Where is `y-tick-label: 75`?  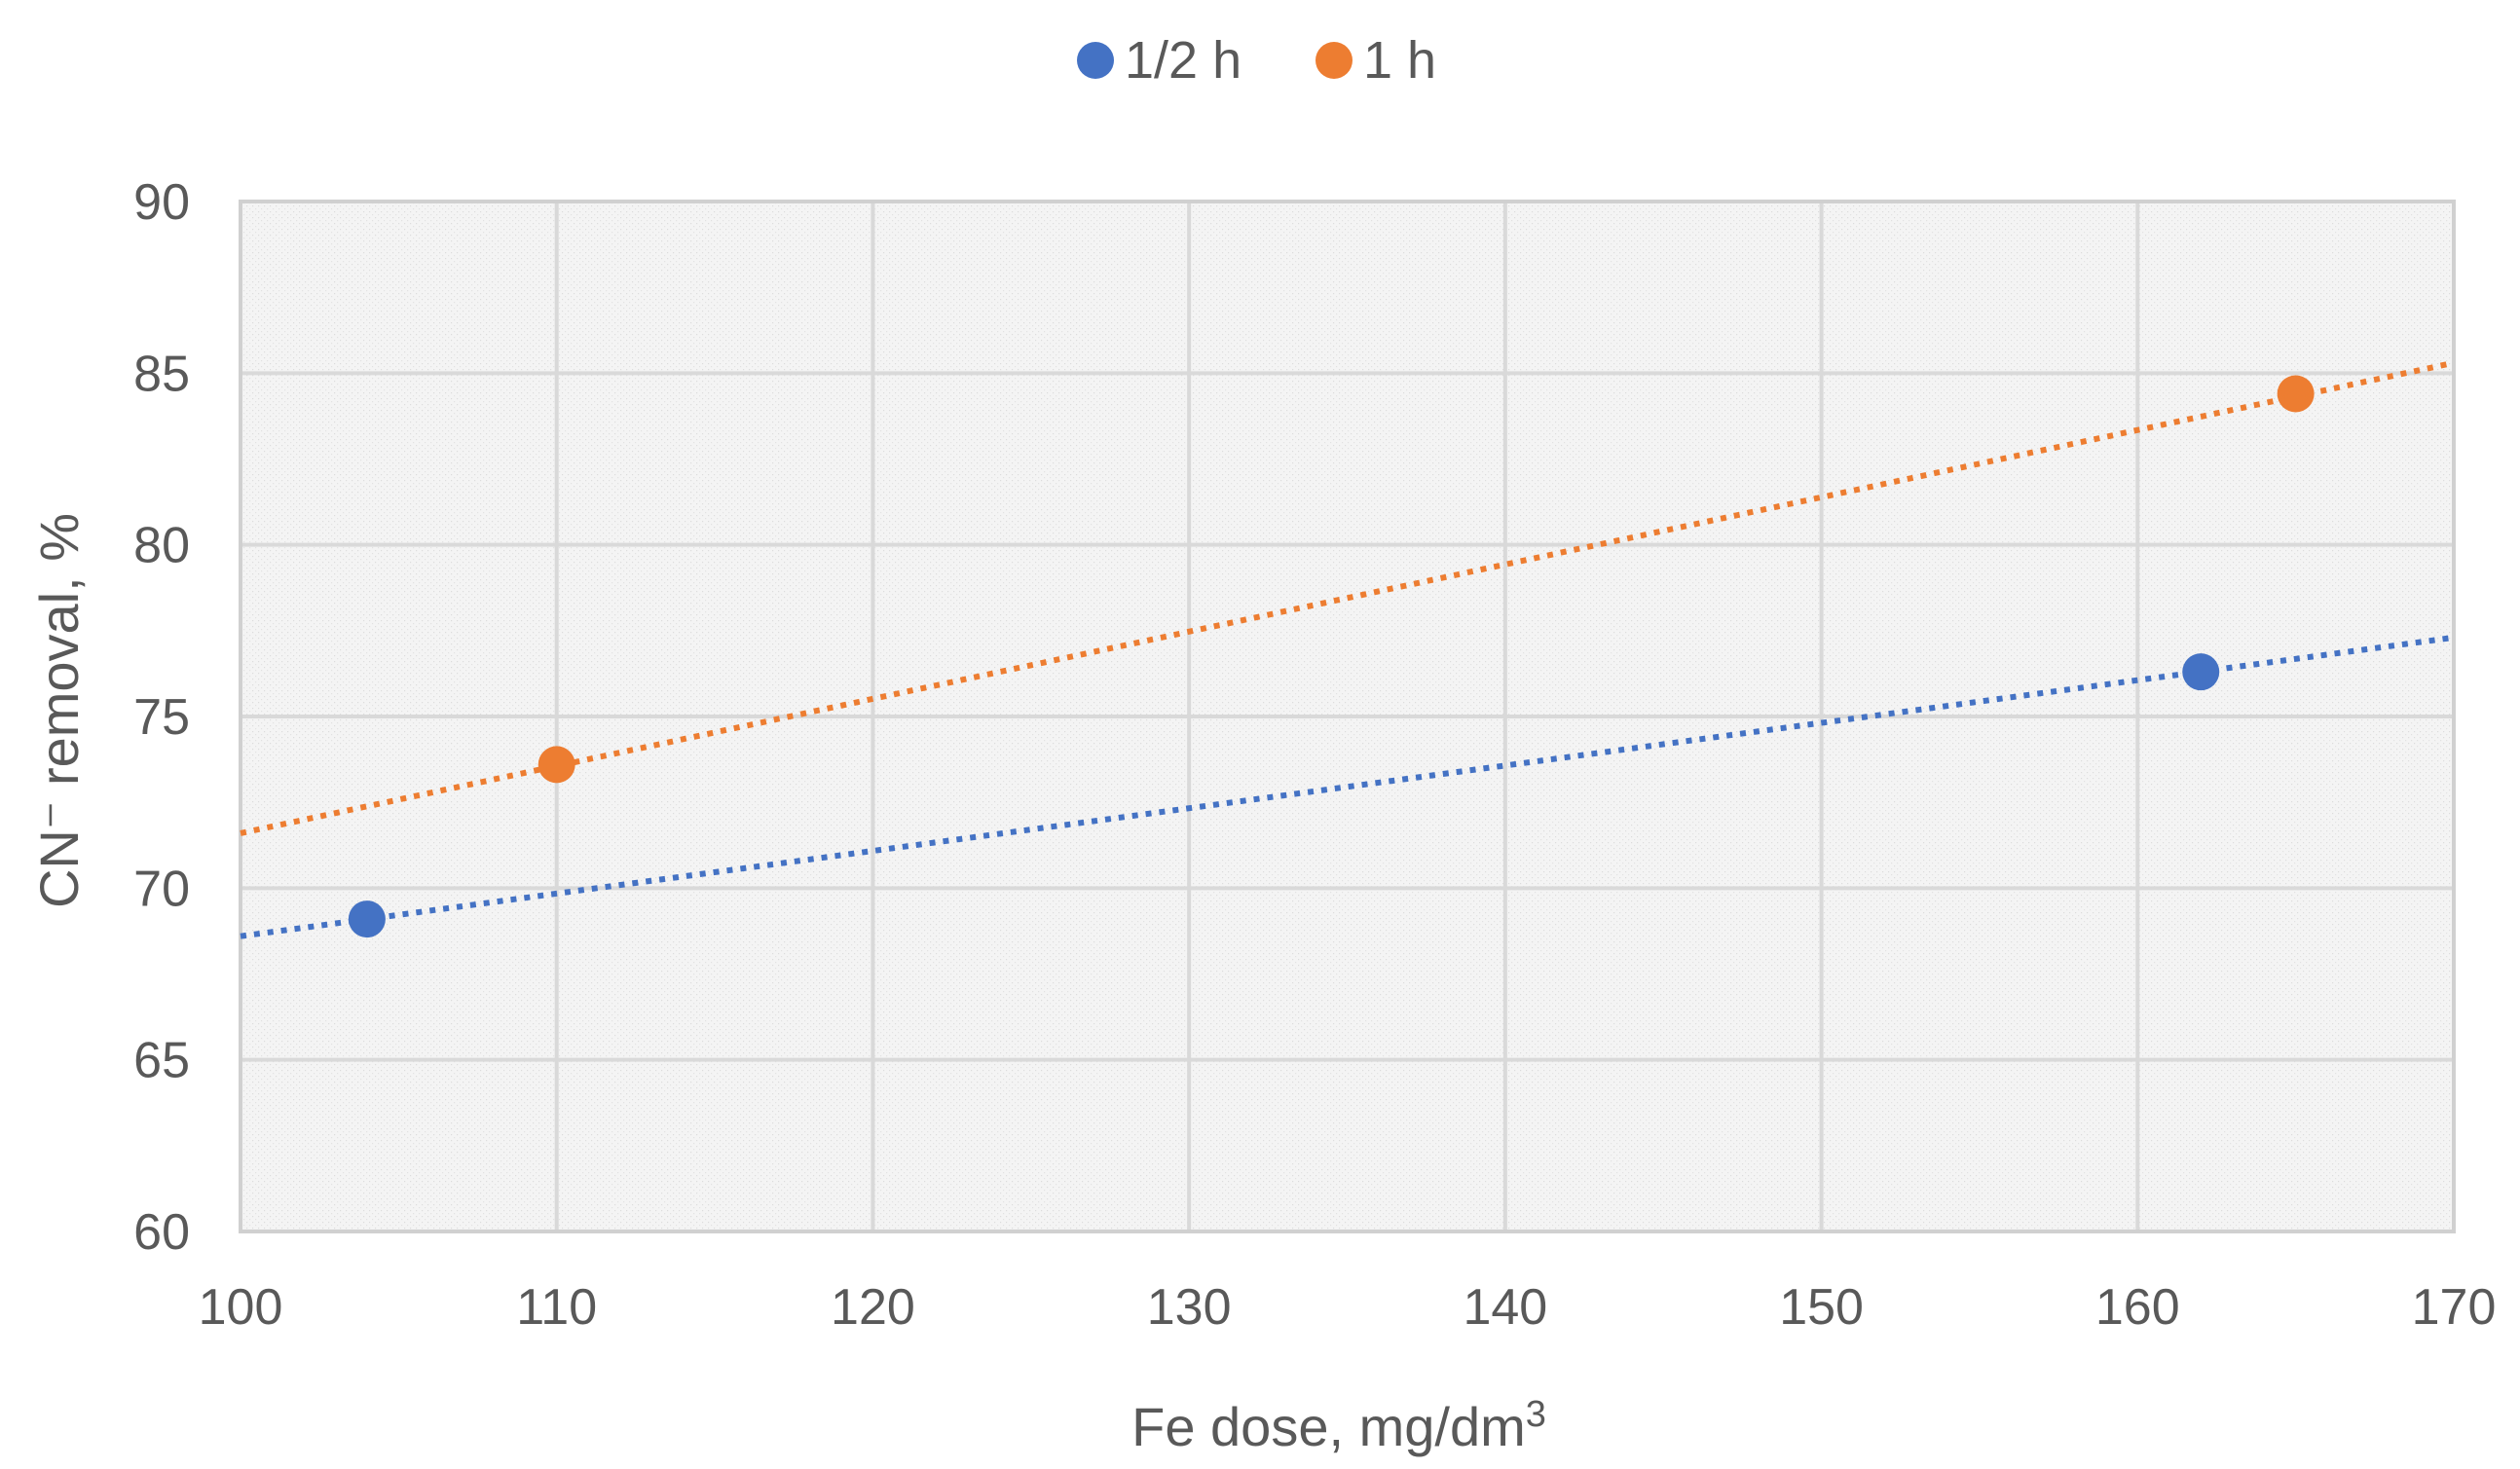 y-tick-label: 75 is located at coordinates (161, 717).